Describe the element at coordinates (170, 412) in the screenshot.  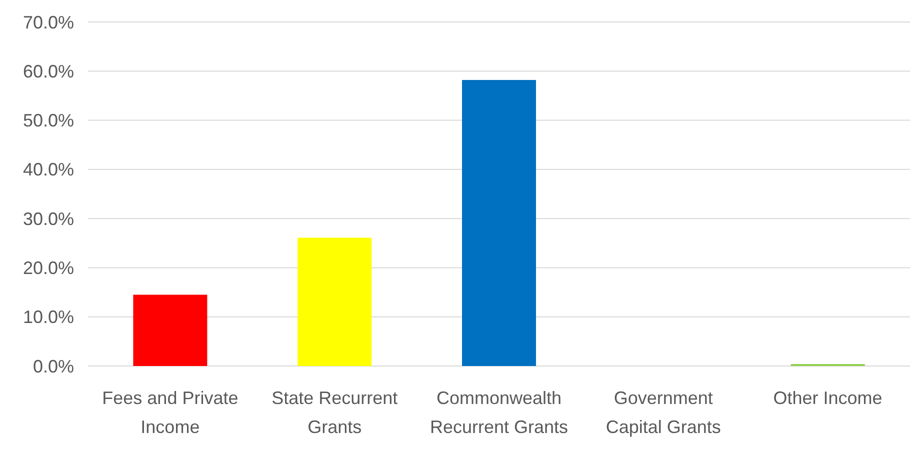
I see `x-tick-label: Fees and Private Income` at that location.